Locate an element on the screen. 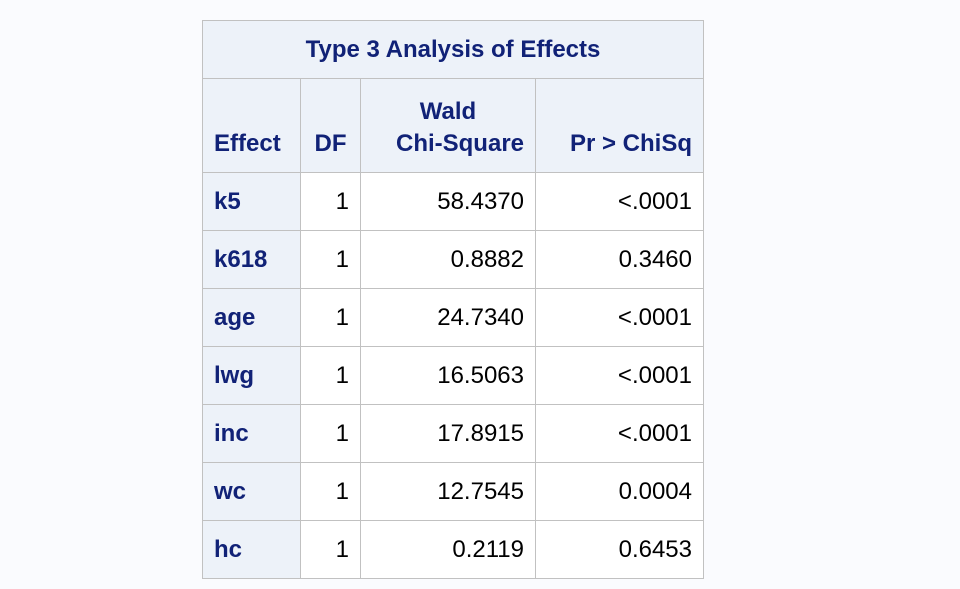 This screenshot has height=589, width=960. row-chi-square: 58.4370 is located at coordinates (448, 201).